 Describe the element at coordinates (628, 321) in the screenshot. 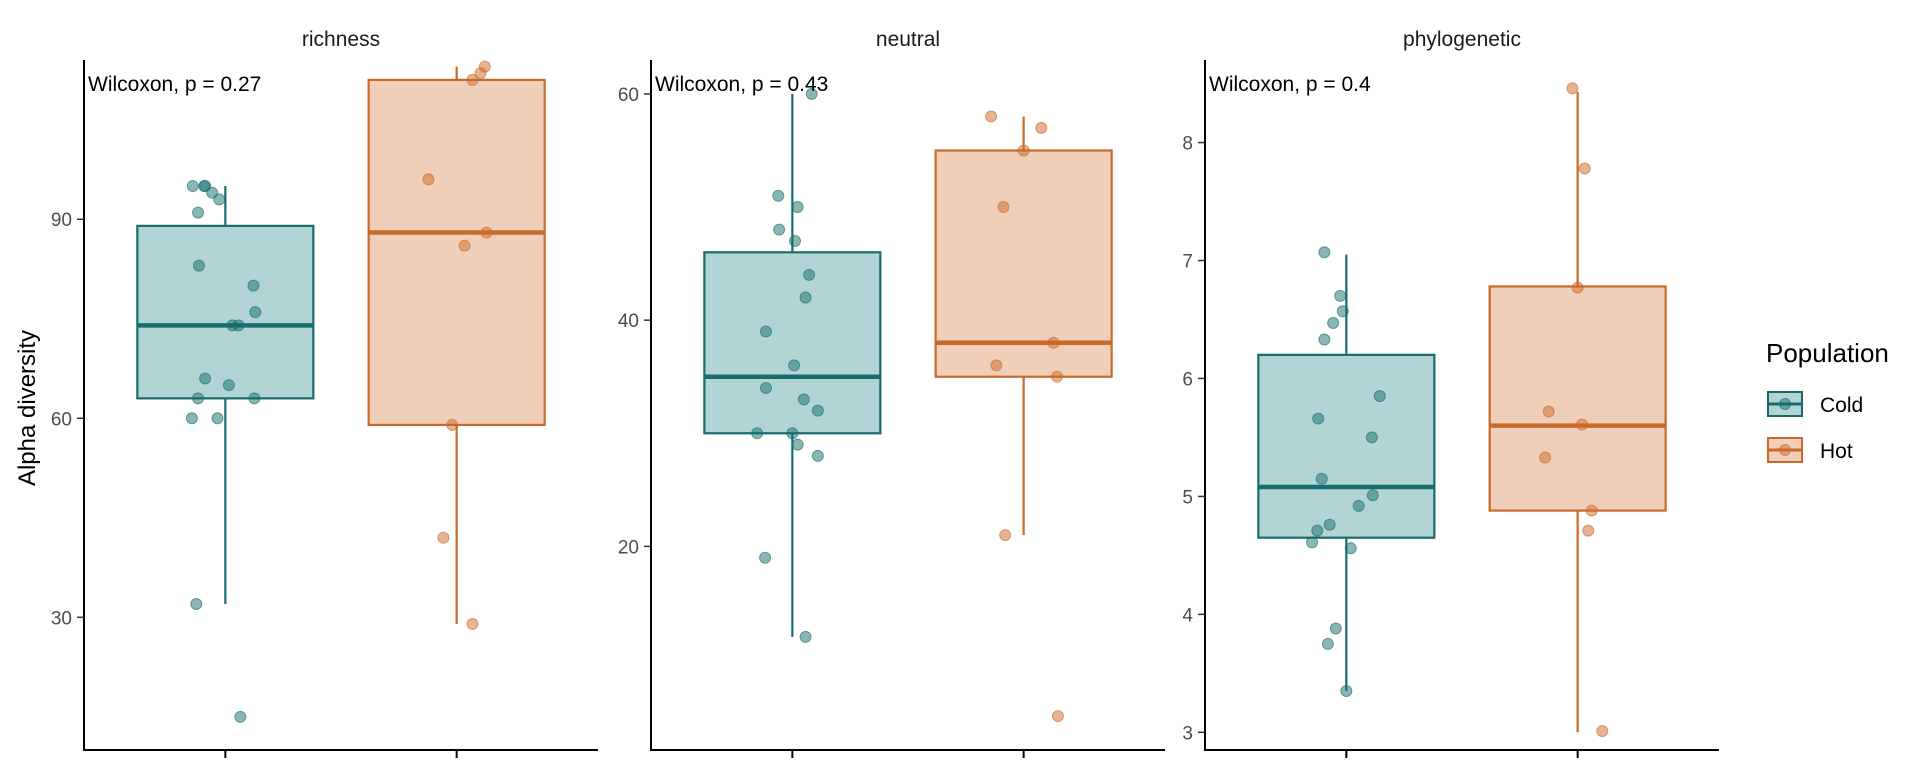

I see `y-tick-label: 40` at that location.